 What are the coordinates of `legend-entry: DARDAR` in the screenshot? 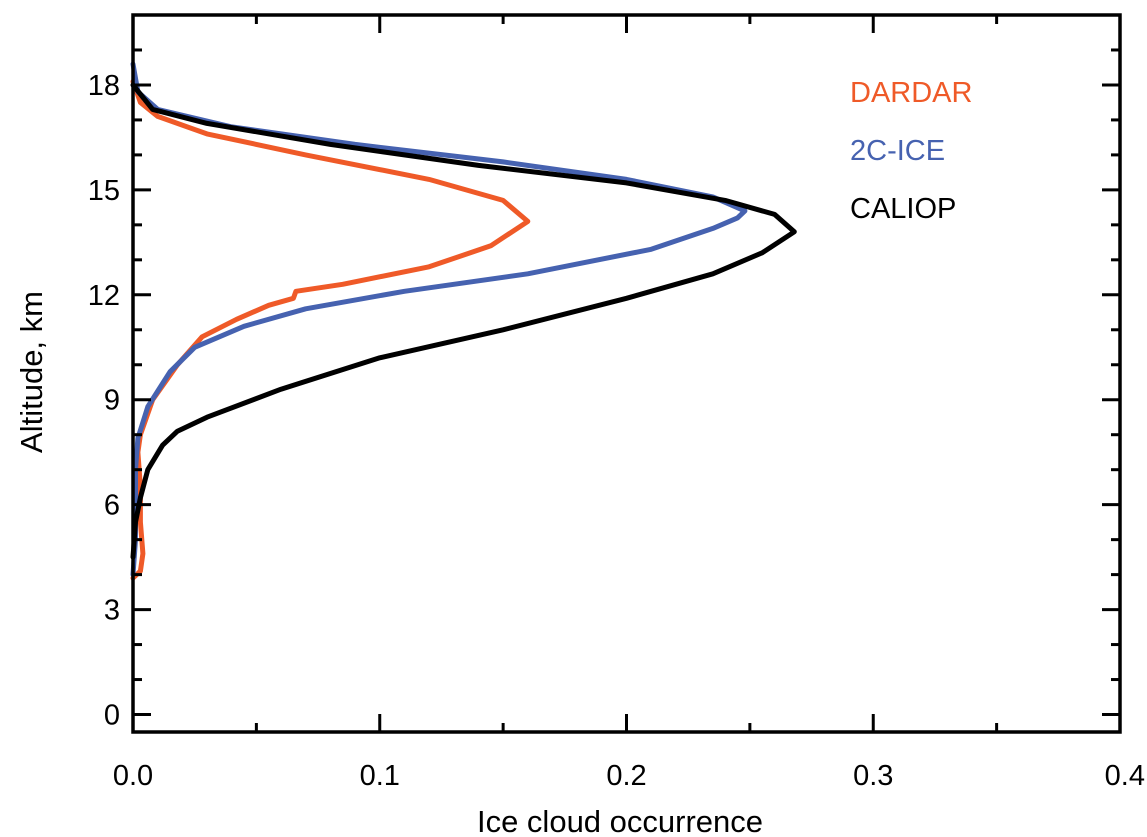 It's located at (911, 93).